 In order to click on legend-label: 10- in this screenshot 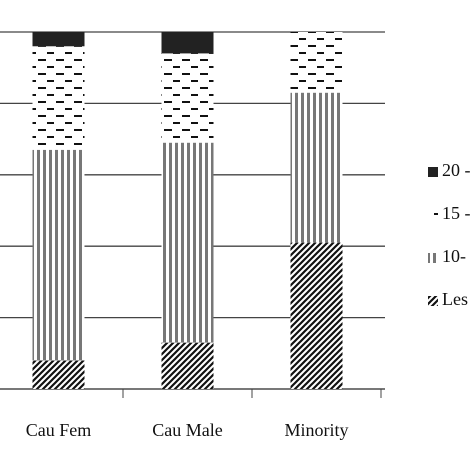, I will do `click(454, 256)`.